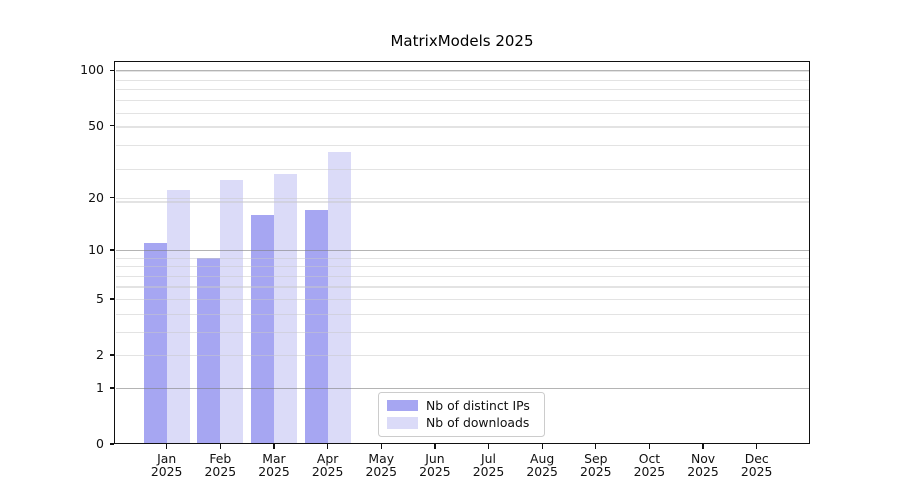 The image size is (900, 500). Describe the element at coordinates (100, 355) in the screenshot. I see `y-tick-label-2: 2` at that location.